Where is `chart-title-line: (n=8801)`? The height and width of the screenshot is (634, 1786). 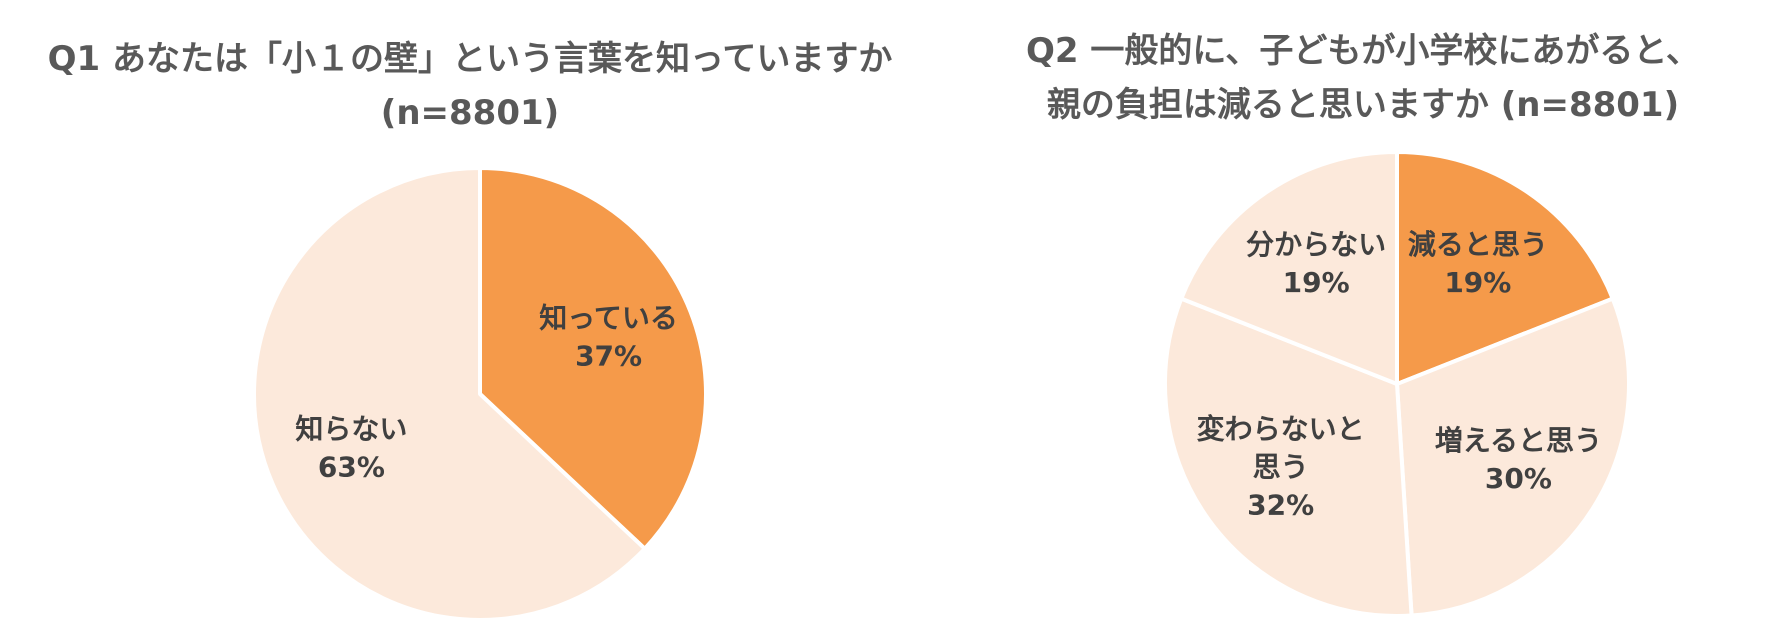 chart-title-line: (n=8801) is located at coordinates (470, 113).